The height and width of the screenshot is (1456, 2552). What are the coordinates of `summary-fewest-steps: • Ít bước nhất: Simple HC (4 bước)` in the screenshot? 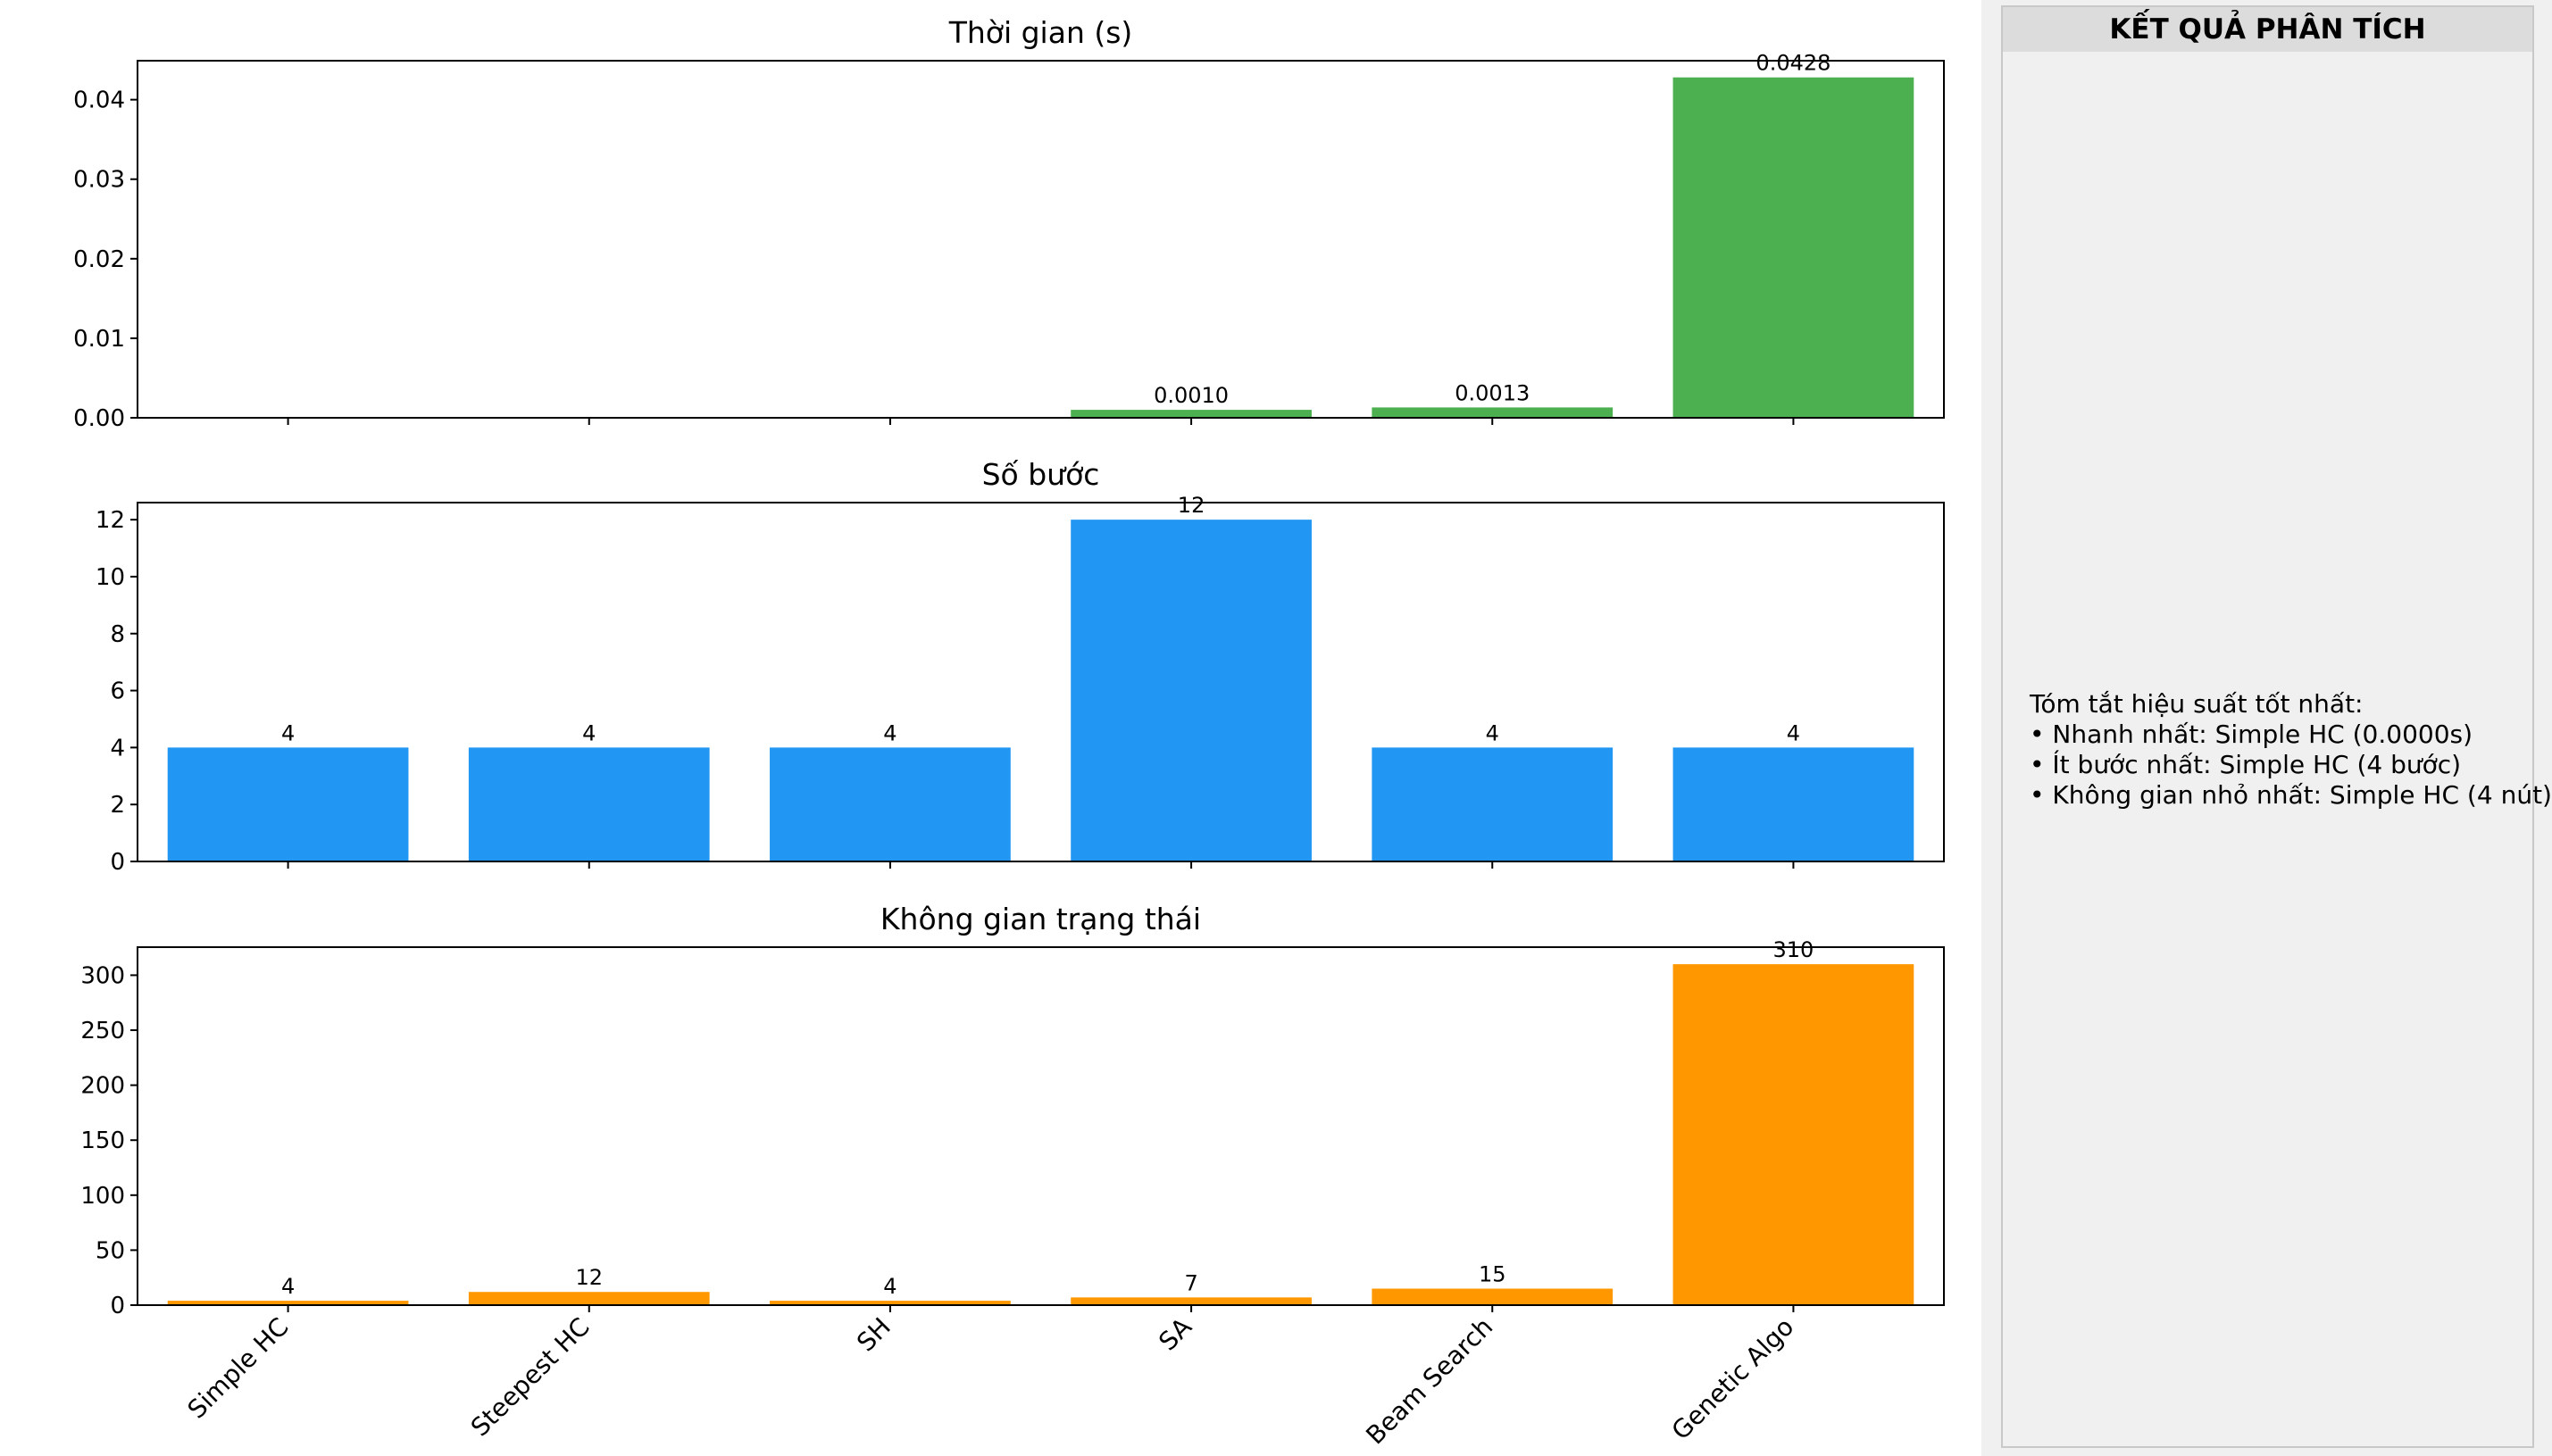 It's located at (2246, 765).